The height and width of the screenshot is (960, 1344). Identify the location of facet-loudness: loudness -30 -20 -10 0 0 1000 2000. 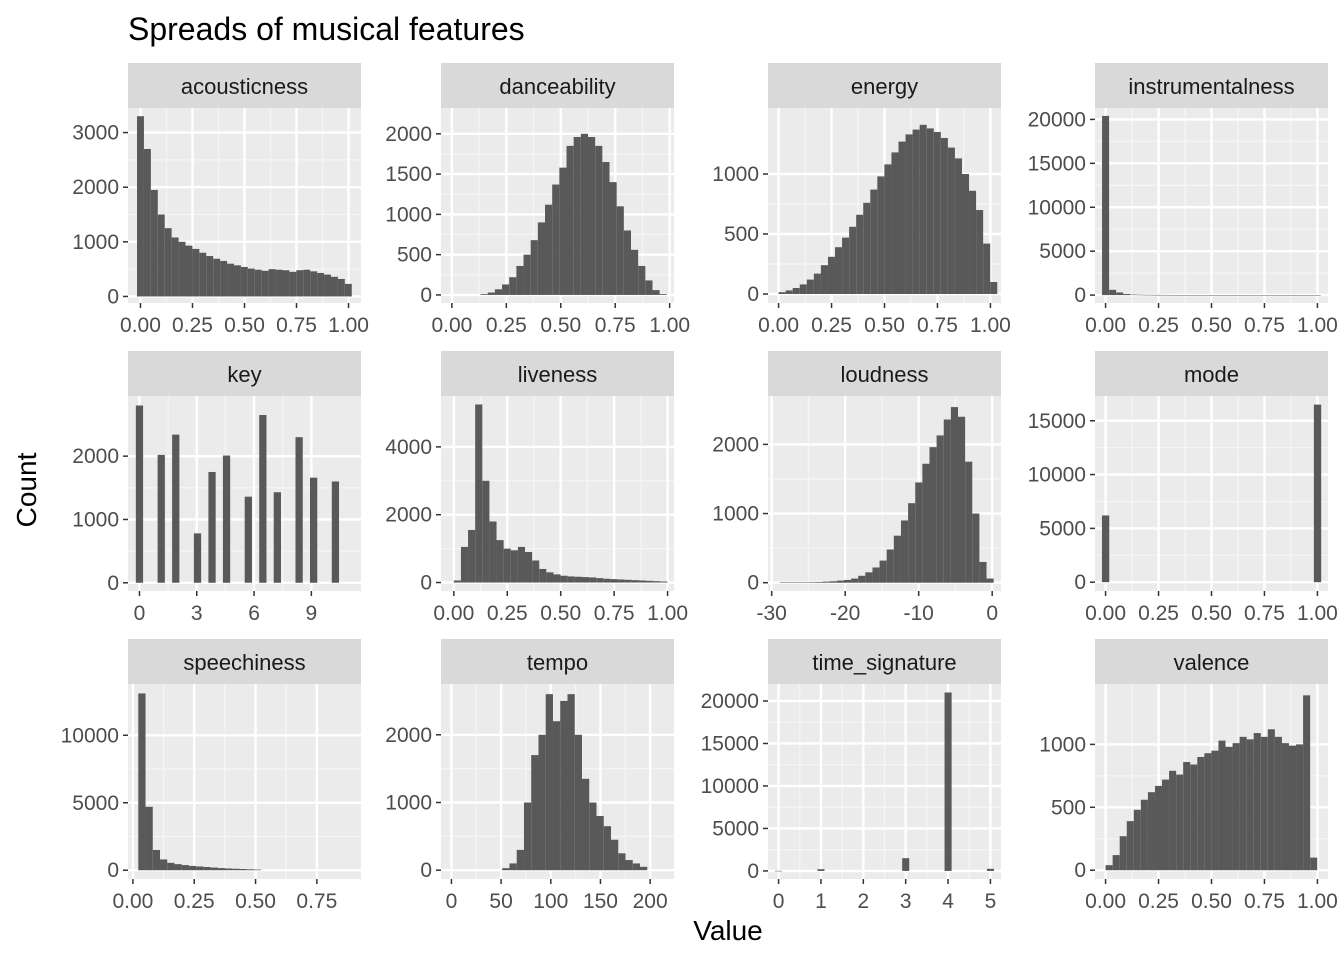
(856, 488).